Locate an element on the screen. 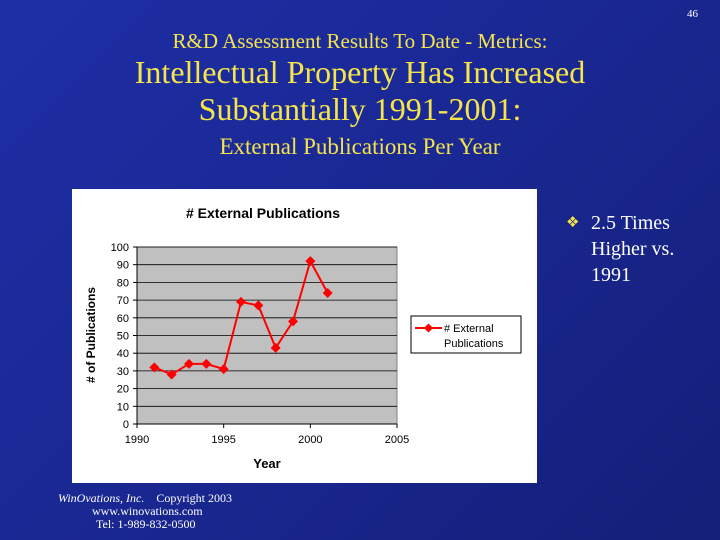  y-tick-label: 70 is located at coordinates (123, 301).